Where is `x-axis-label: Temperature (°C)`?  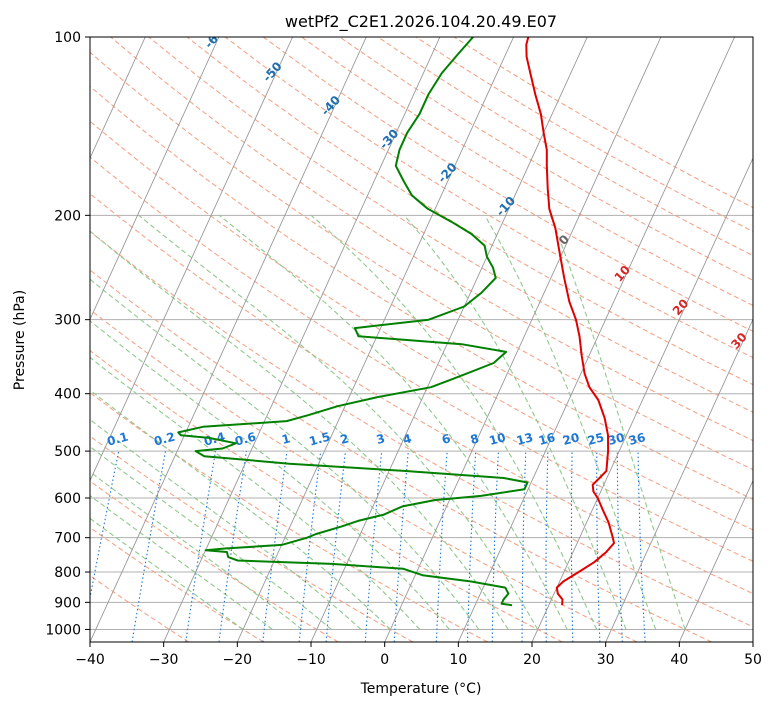
x-axis-label: Temperature (°C) is located at coordinates (421, 689).